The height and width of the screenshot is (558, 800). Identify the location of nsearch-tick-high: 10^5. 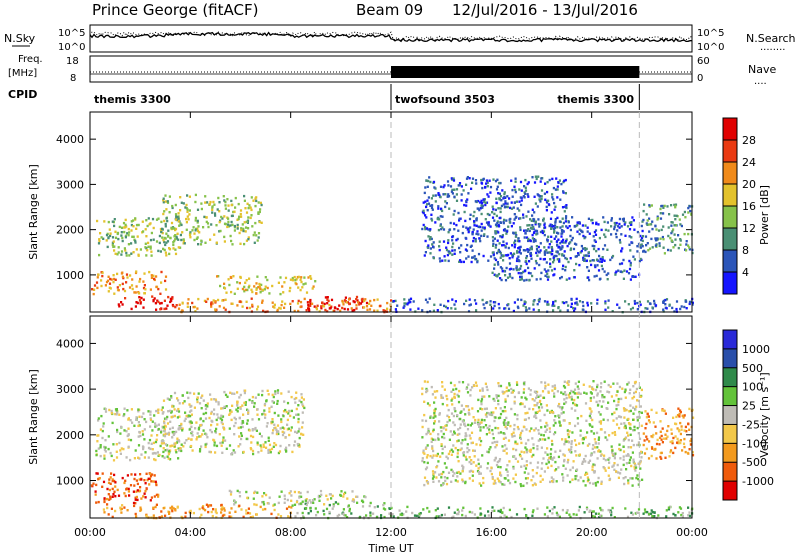
(710, 33).